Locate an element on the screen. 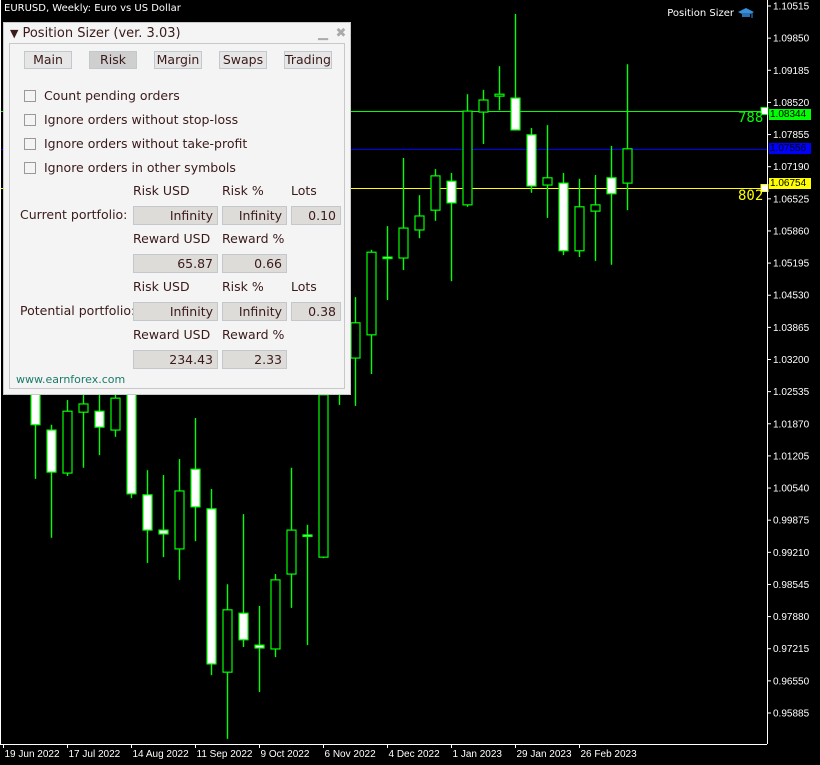 This screenshot has height=765, width=820. price-tick-label: 1.05860 is located at coordinates (791, 231).